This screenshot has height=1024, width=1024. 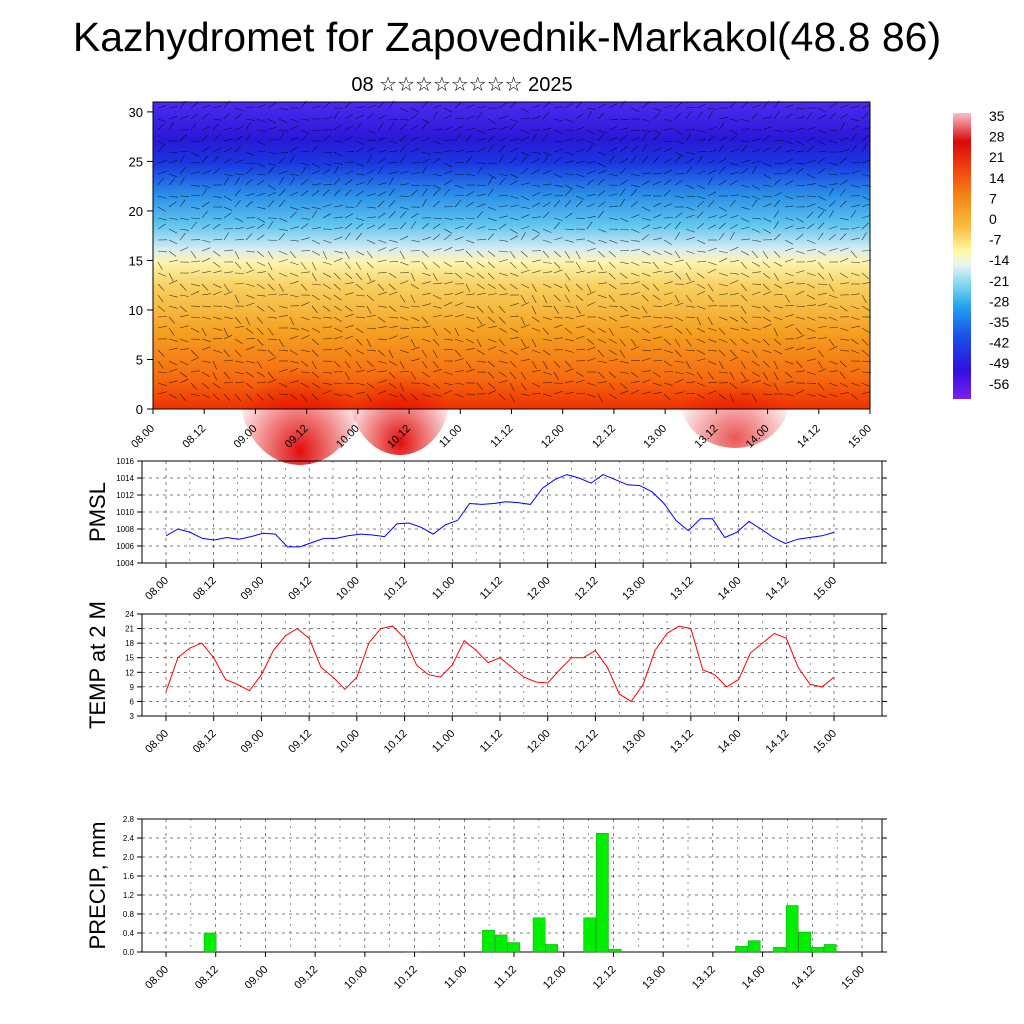 I want to click on colorbar-label: -28, so click(x=999, y=301).